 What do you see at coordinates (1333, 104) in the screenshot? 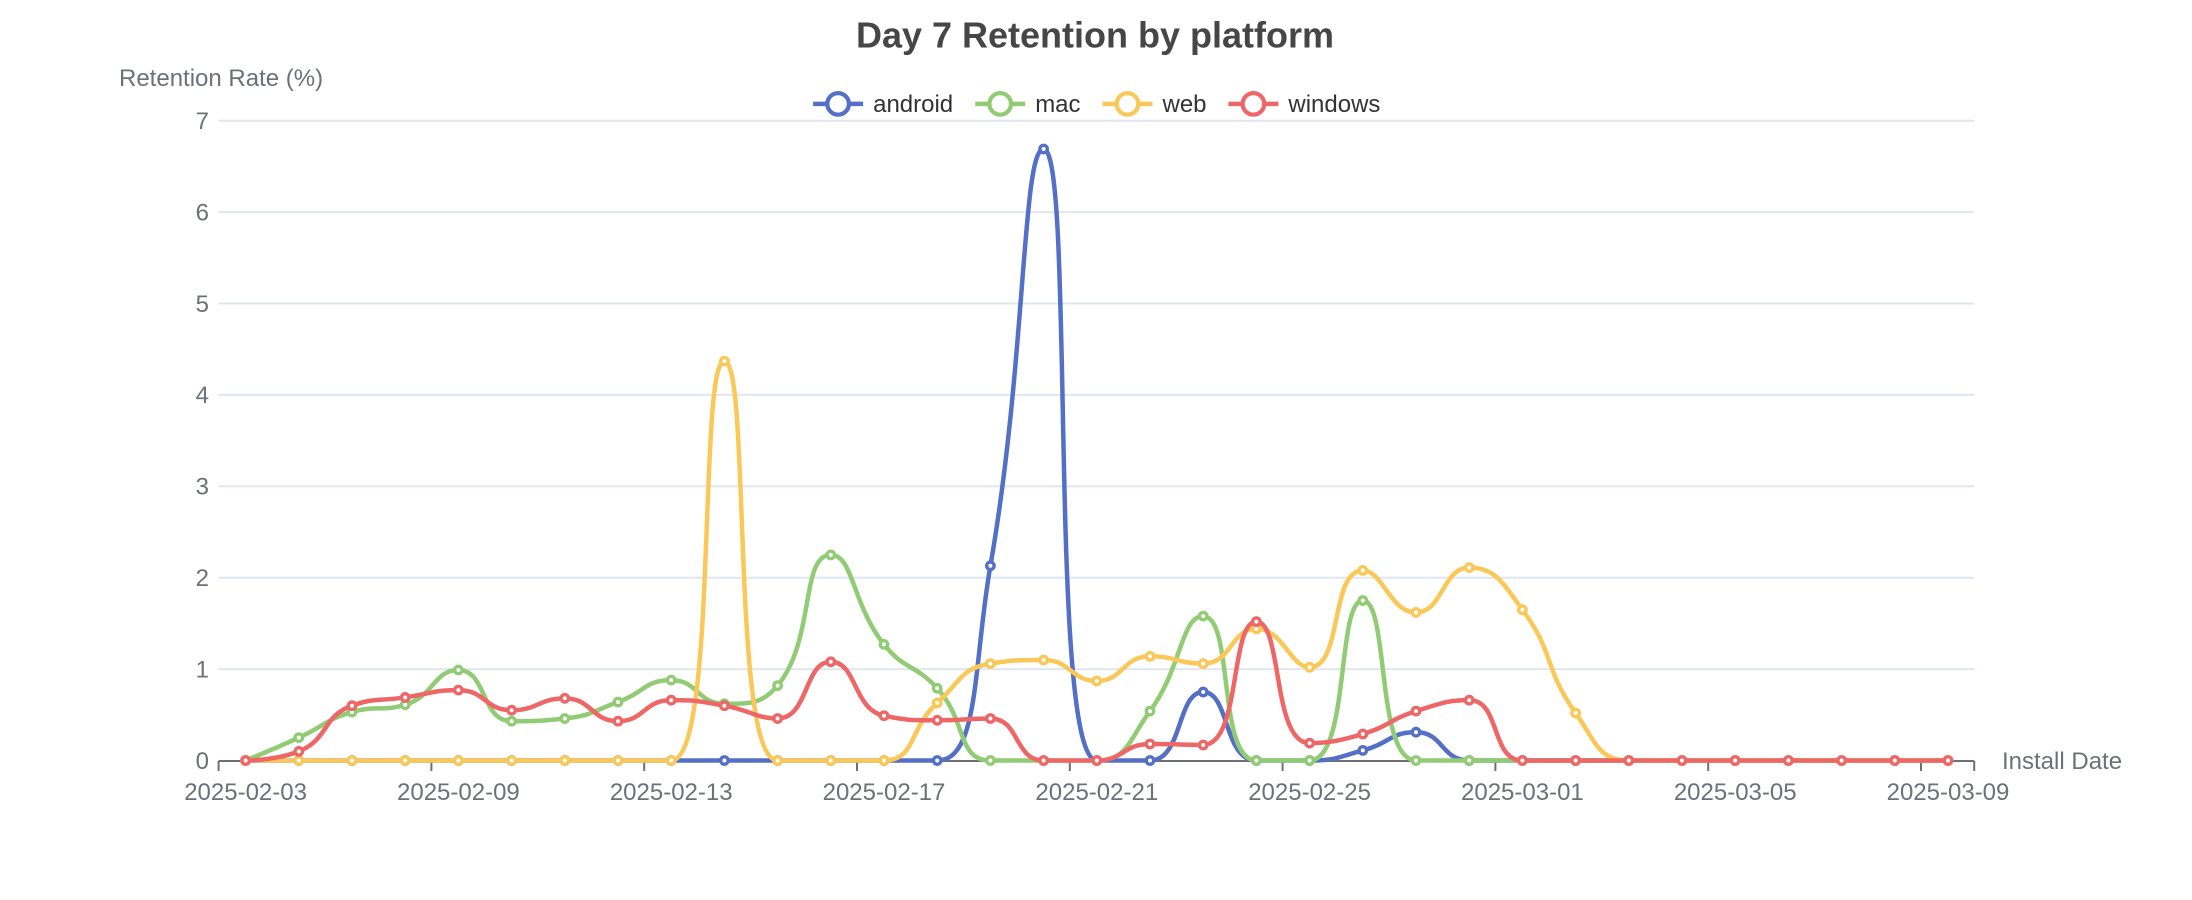
I see `svg-text: windows` at bounding box center [1333, 104].